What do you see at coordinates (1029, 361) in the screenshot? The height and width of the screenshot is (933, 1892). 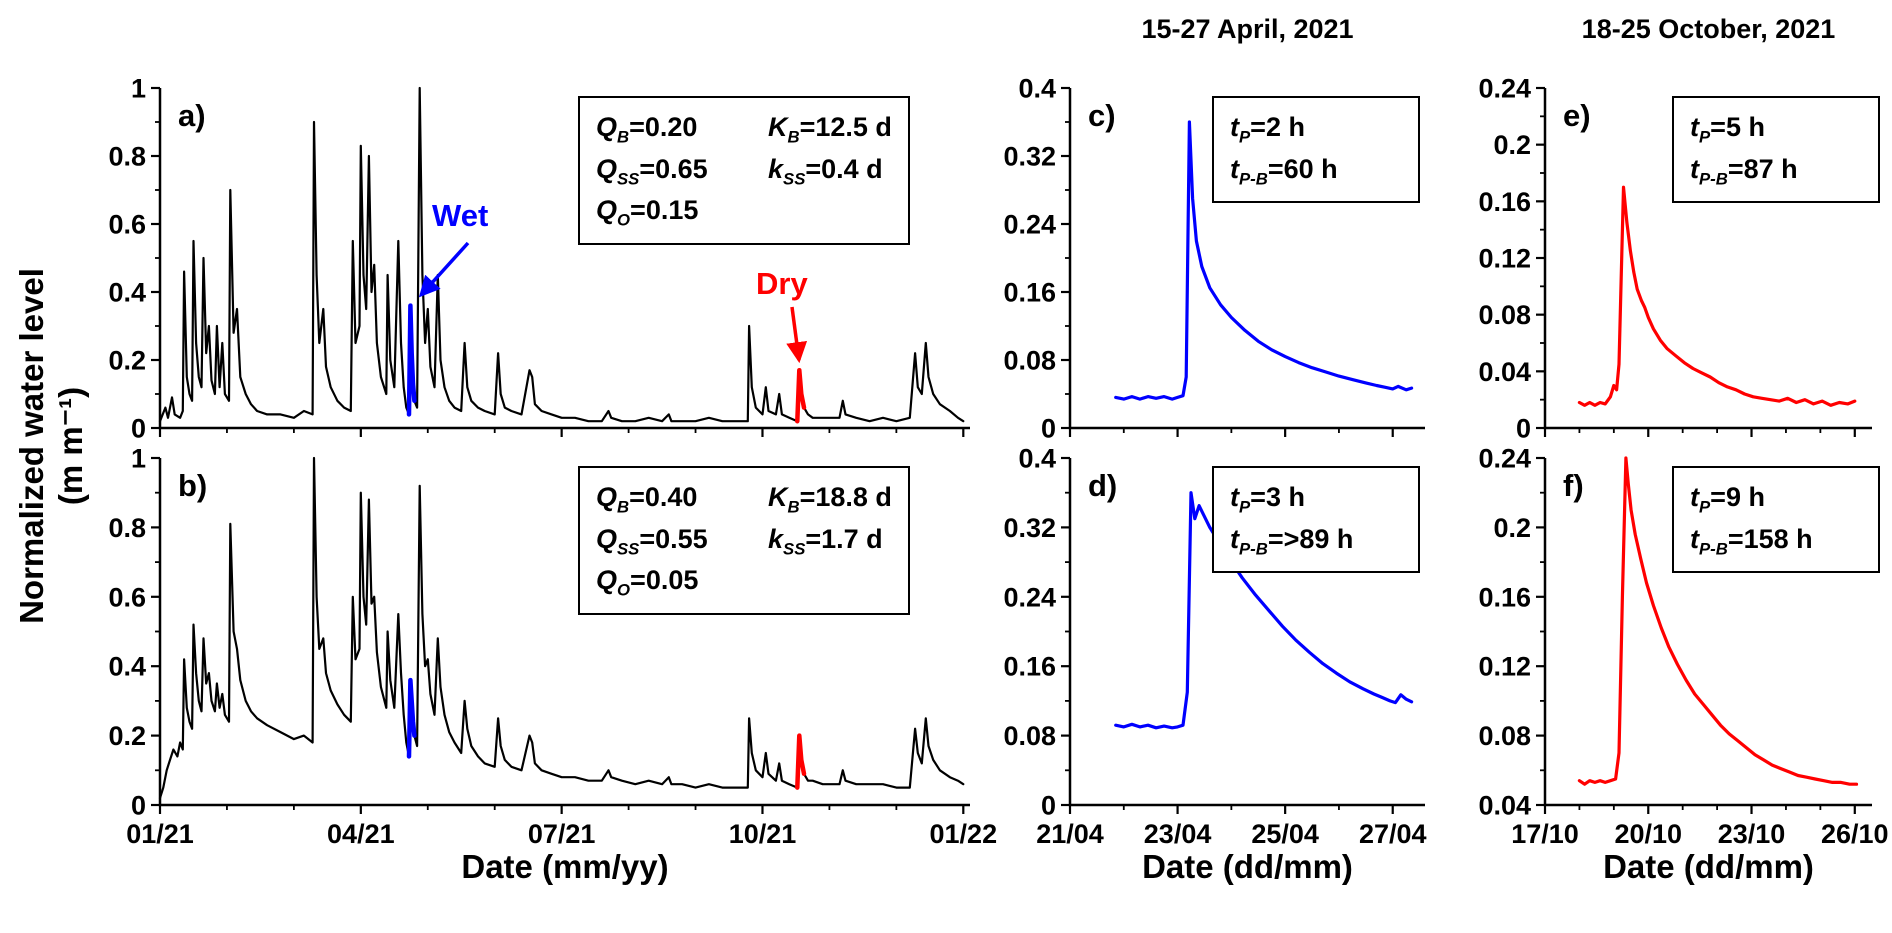 I see `panel-c-y-tick-label: 0.08` at bounding box center [1029, 361].